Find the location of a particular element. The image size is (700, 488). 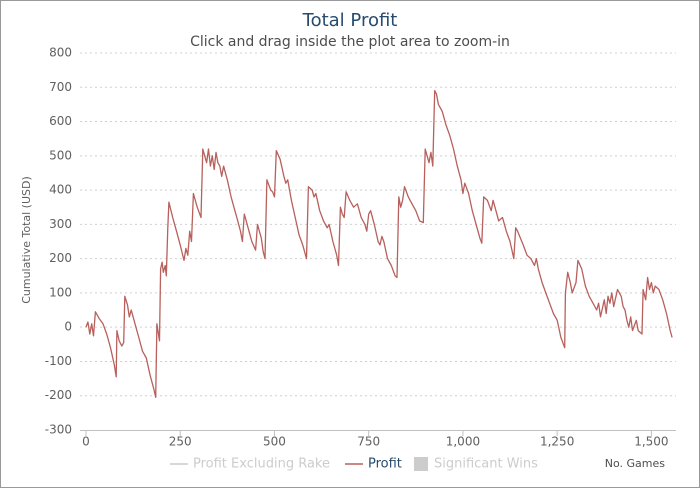

legend-label: Profit is located at coordinates (385, 464).